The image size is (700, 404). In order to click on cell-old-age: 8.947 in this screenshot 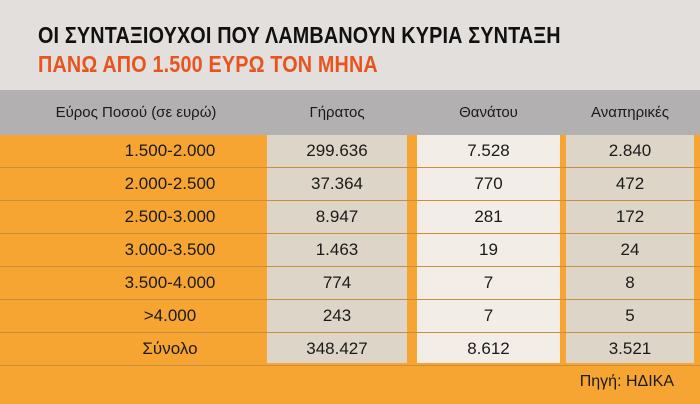, I will do `click(337, 216)`.